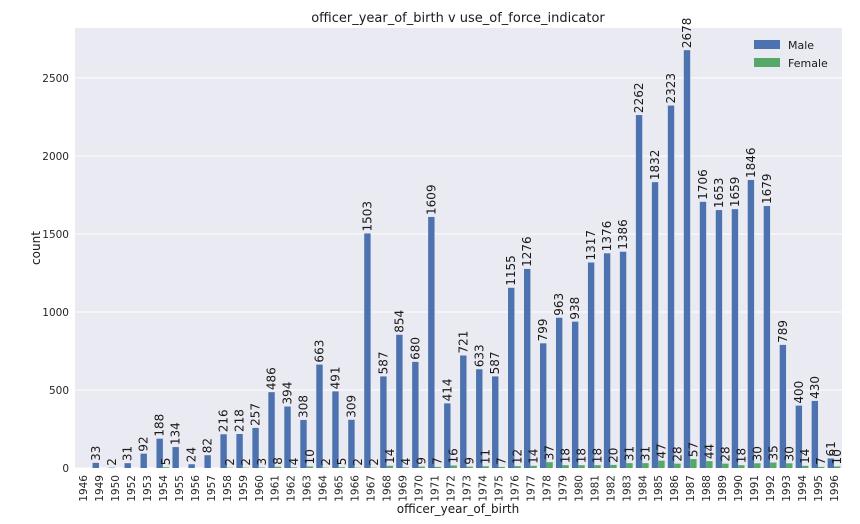 The height and width of the screenshot is (524, 860). What do you see at coordinates (767, 62) in the screenshot?
I see `legend-swatch-female` at bounding box center [767, 62].